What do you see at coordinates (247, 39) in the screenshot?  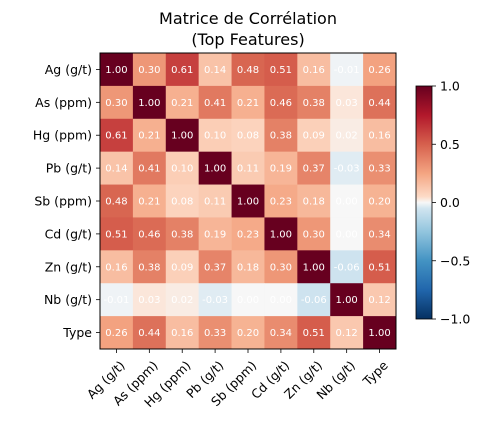 I see `chart-subtitle: (Top Features)` at bounding box center [247, 39].